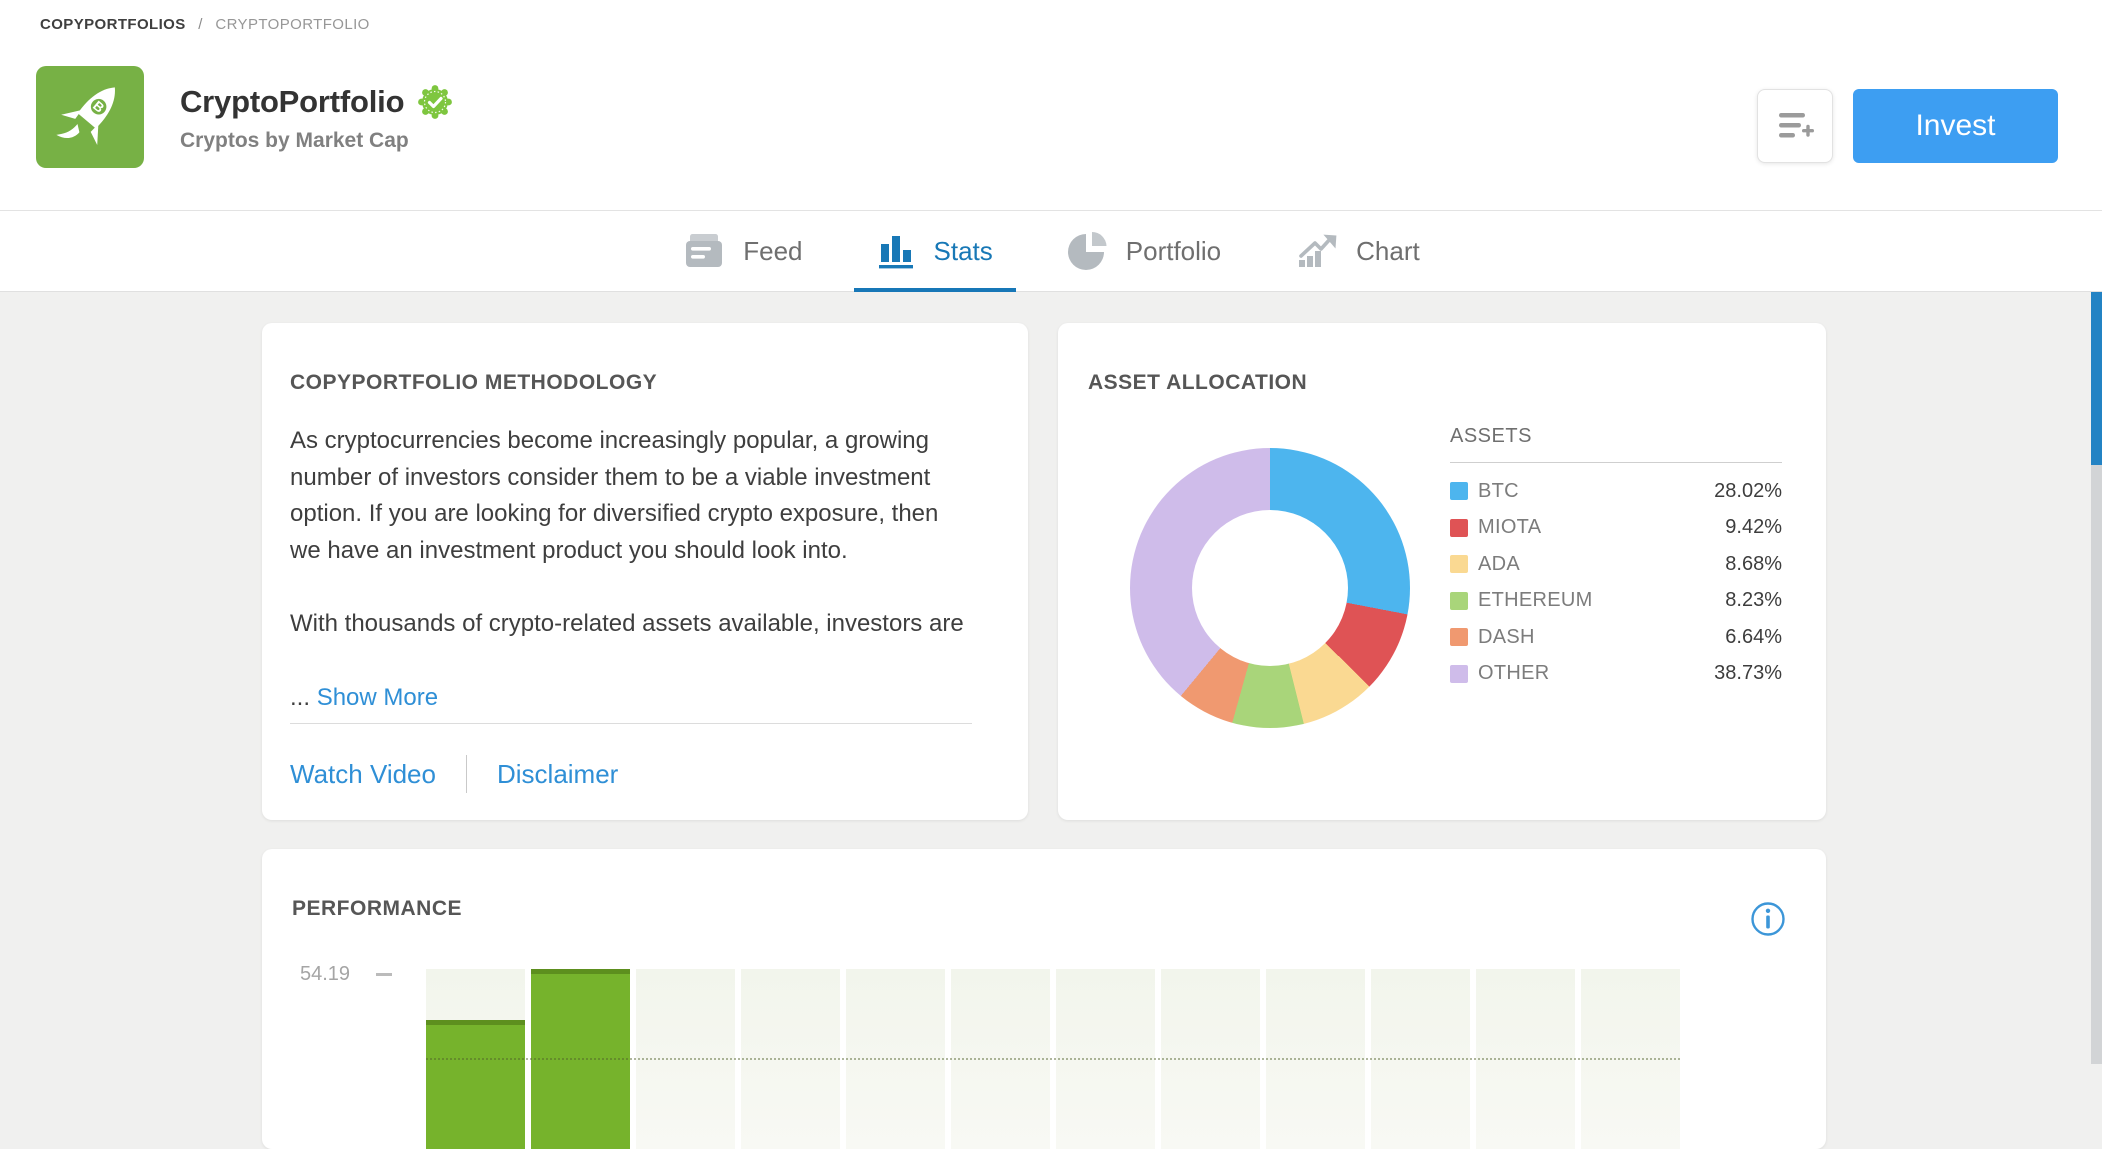 Image resolution: width=2102 pixels, height=1149 pixels. Describe the element at coordinates (1317, 251) in the screenshot. I see `trend-arrow-icon` at that location.